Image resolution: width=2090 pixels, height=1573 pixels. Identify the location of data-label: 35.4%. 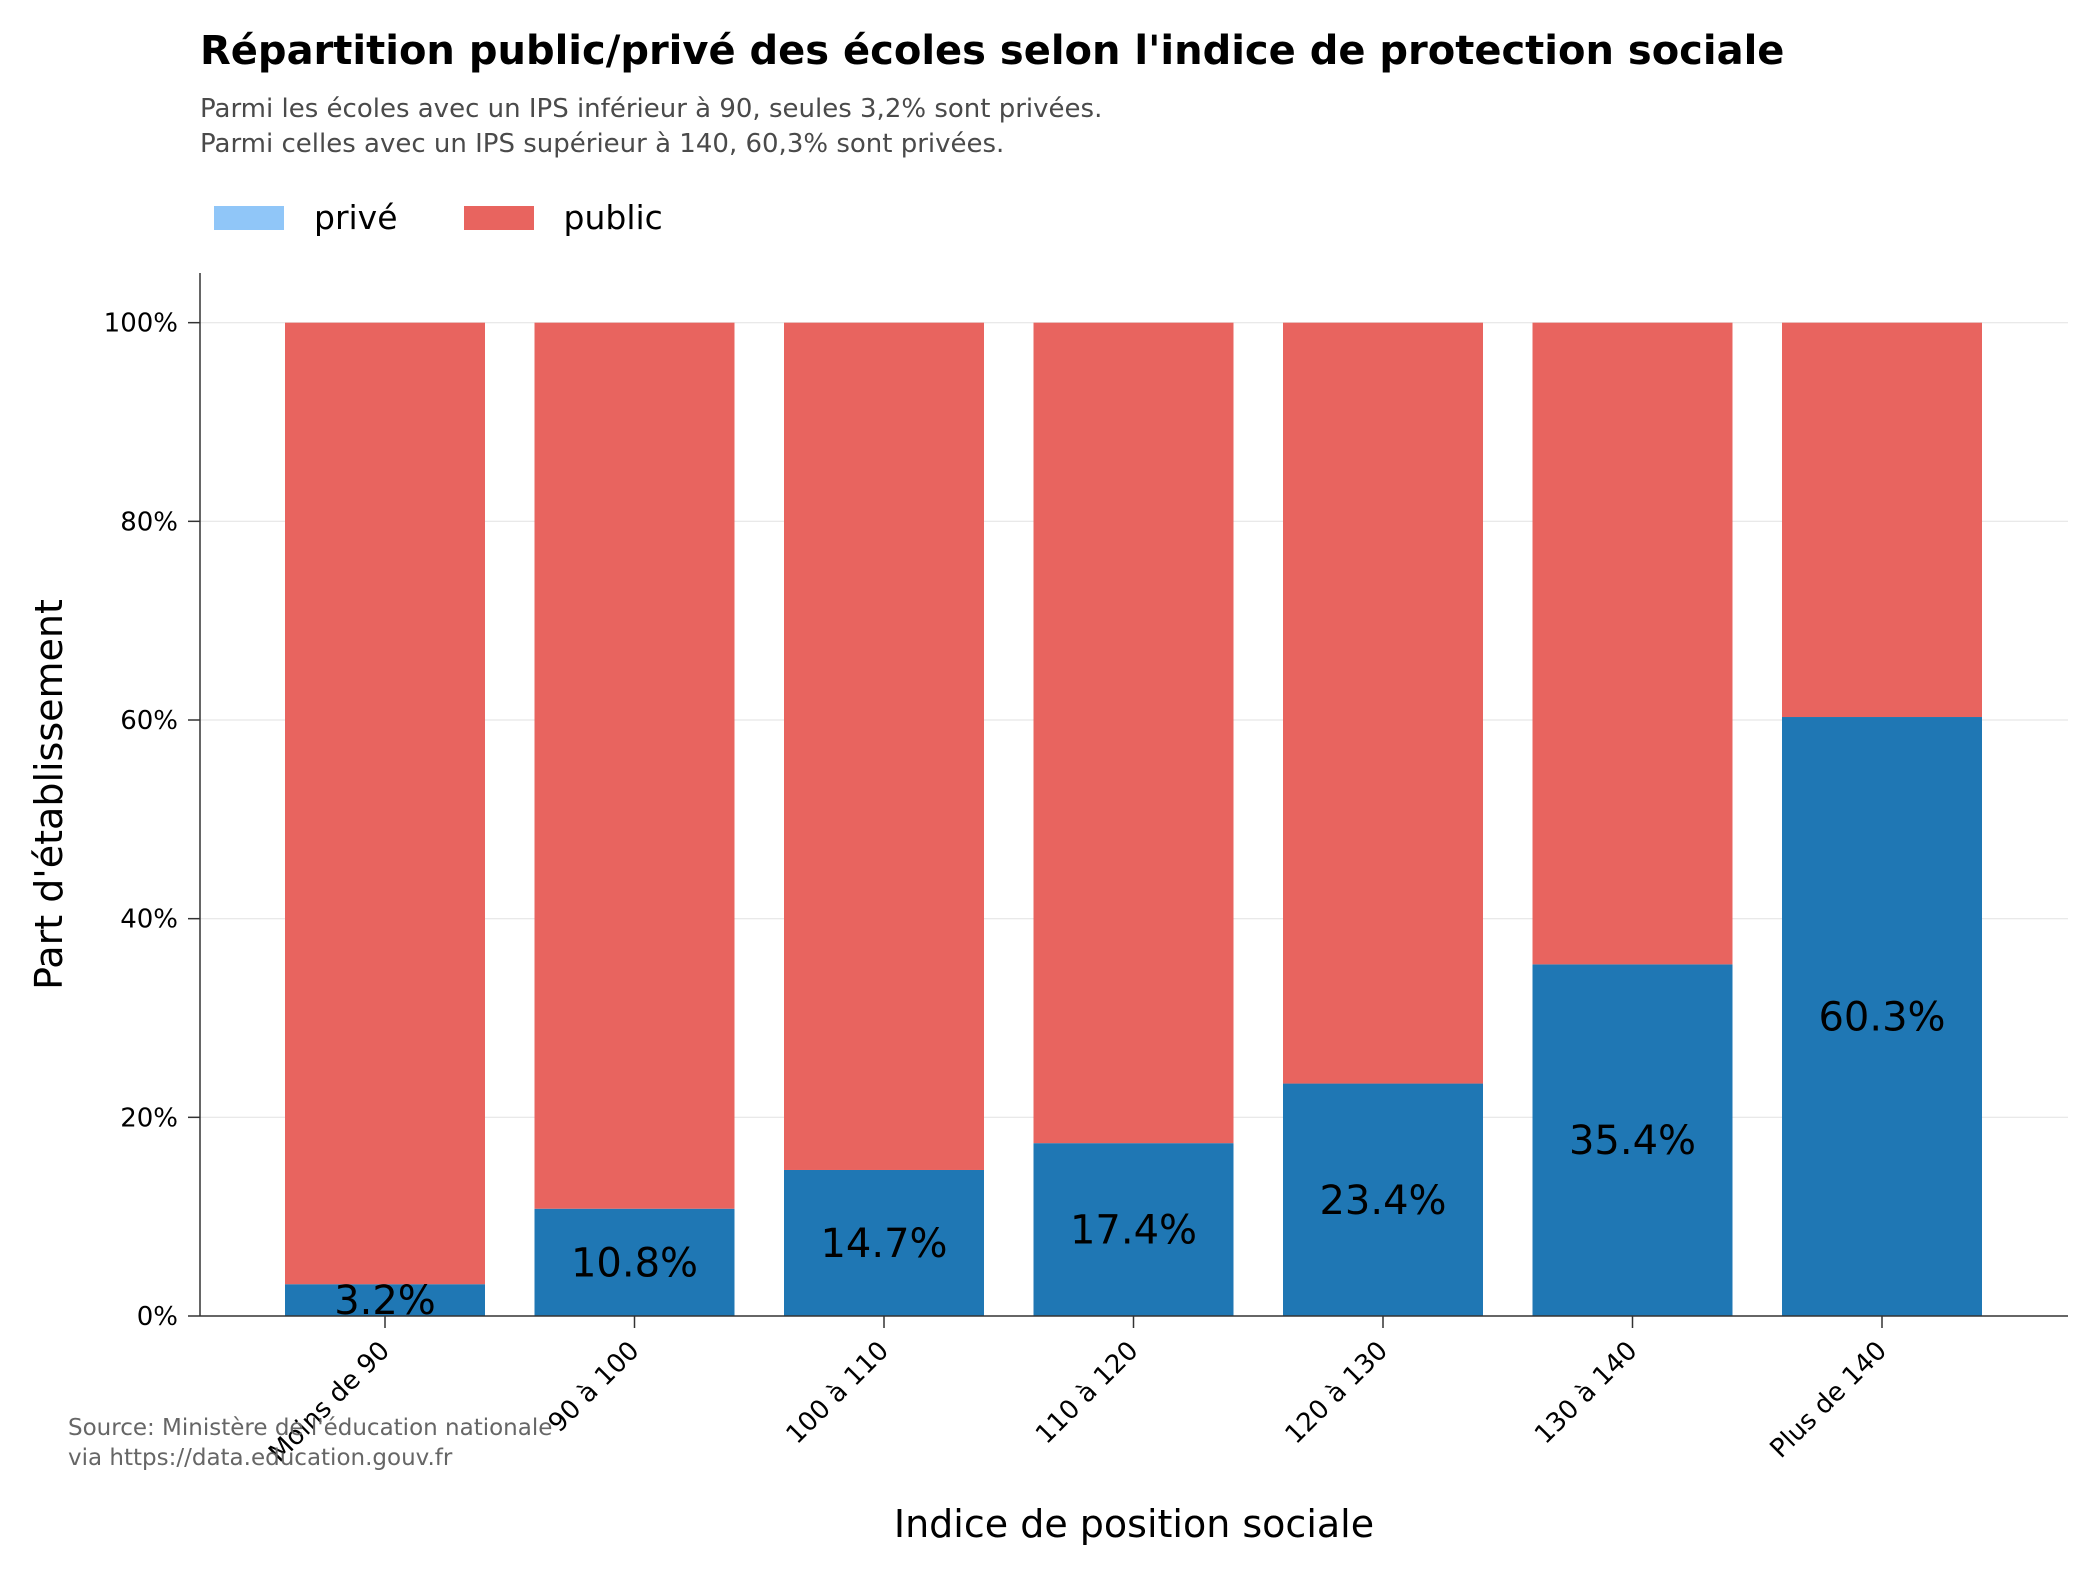
(1632, 1141).